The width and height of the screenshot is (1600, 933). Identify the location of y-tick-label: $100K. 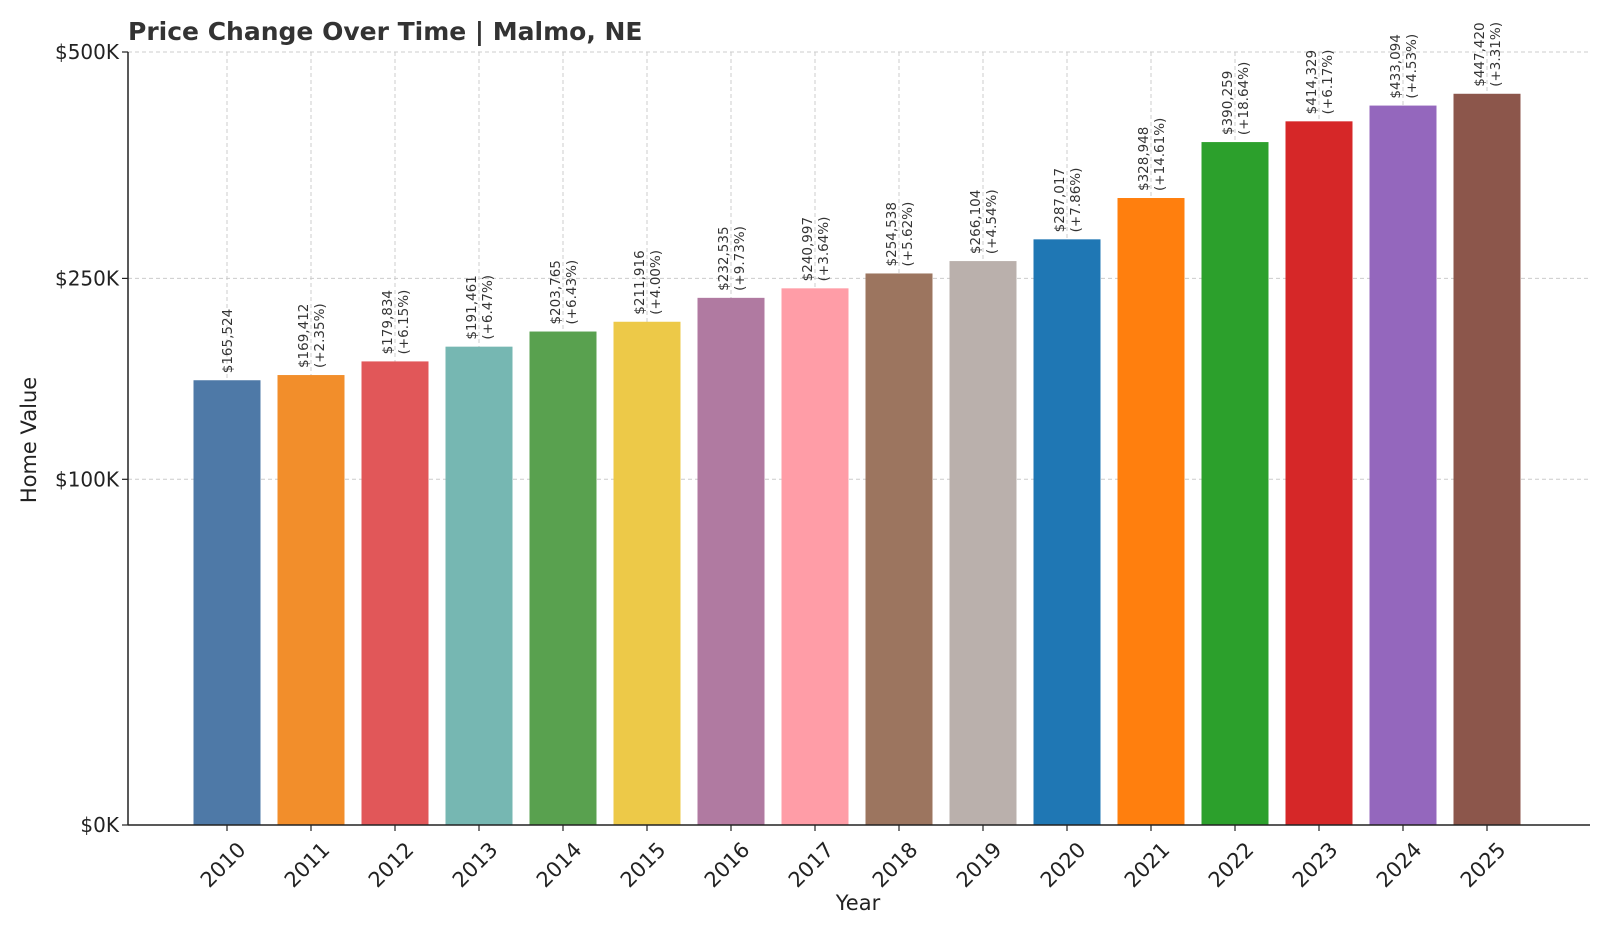
(87, 479).